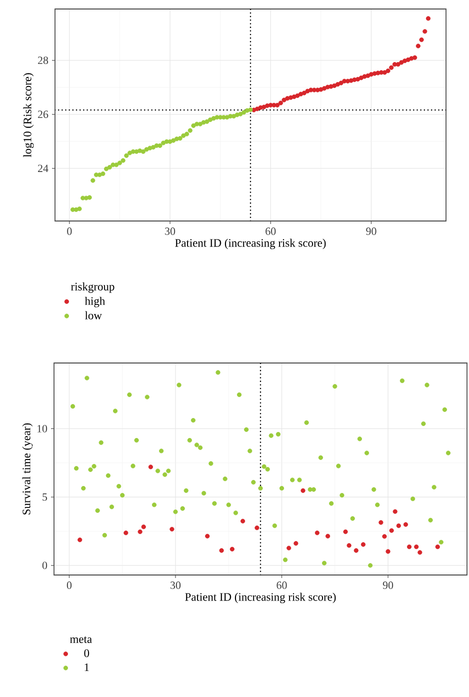  I want to click on legend-title: riskgroup, so click(92, 287).